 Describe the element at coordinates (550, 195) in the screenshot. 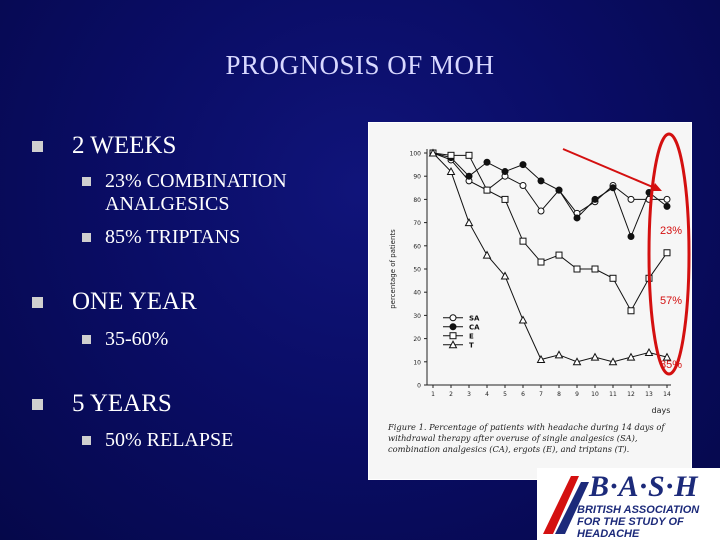

I see `series-line-ca` at that location.